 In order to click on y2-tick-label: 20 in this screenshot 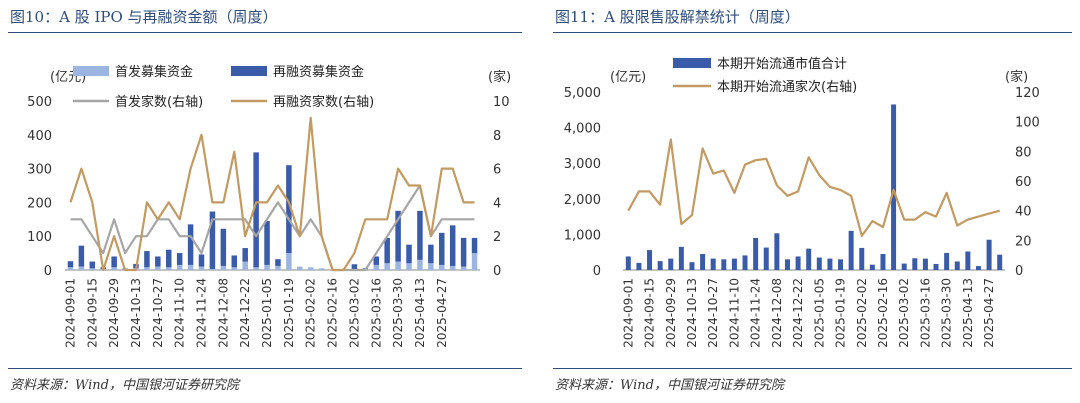, I will do `click(1023, 241)`.